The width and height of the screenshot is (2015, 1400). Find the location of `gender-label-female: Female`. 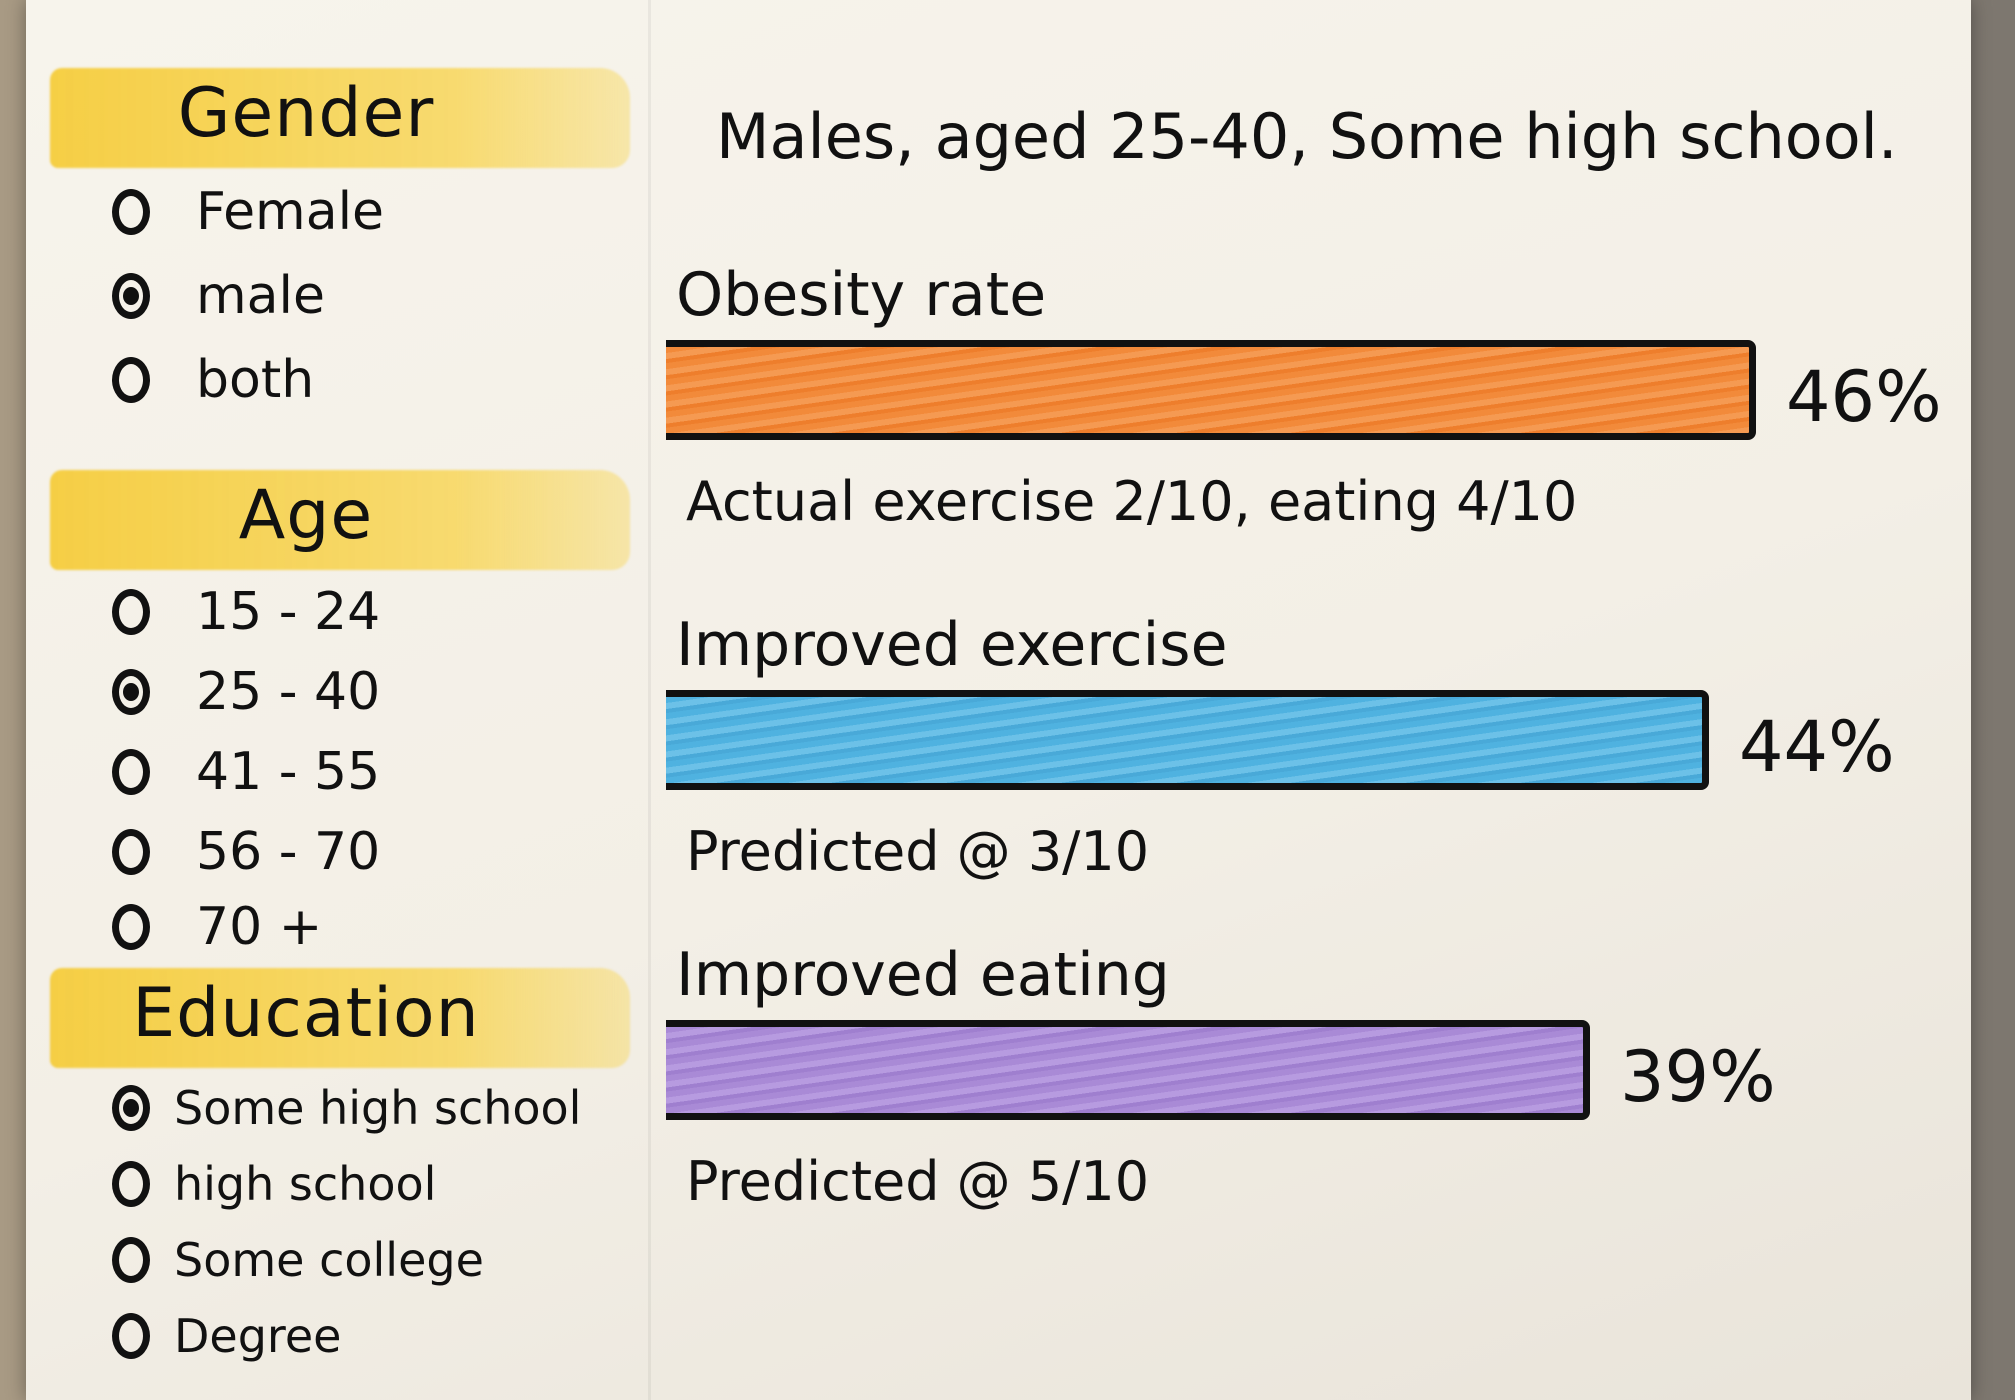

gender-label-female: Female is located at coordinates (290, 212).